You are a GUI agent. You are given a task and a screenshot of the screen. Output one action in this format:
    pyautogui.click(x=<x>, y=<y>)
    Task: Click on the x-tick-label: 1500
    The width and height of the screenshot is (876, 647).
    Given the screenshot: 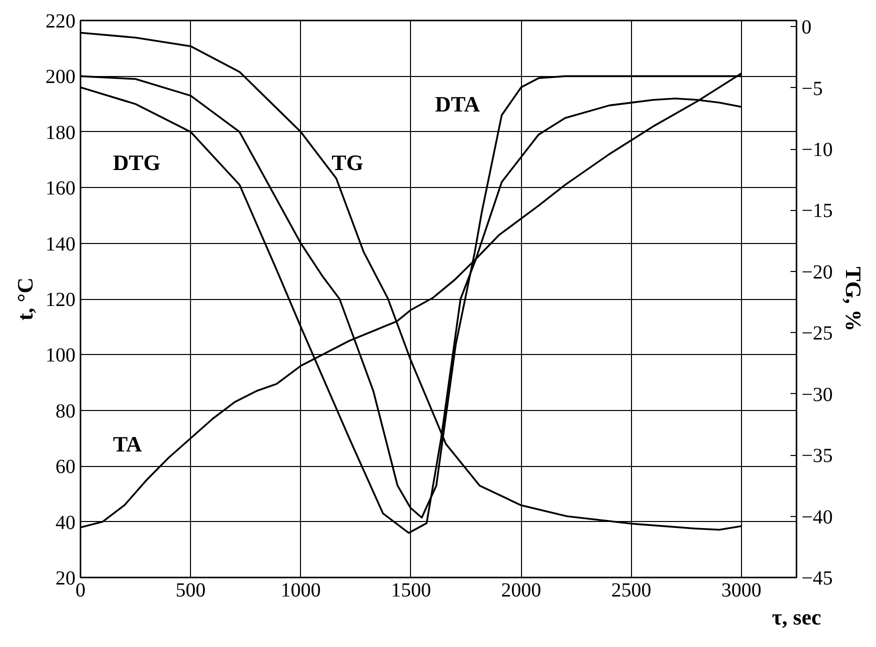 What is the action you would take?
    pyautogui.click(x=410, y=591)
    